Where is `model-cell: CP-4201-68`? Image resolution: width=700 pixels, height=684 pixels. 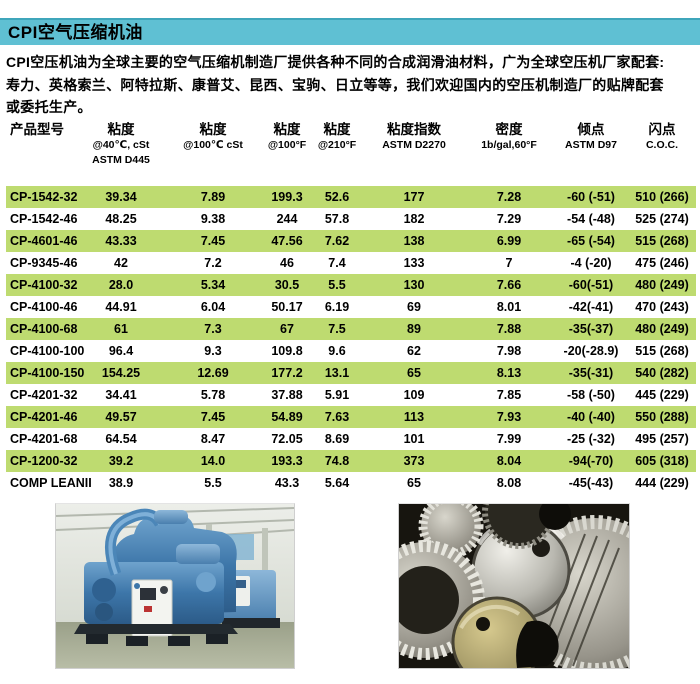
model-cell: CP-4201-68 is located at coordinates (44, 439).